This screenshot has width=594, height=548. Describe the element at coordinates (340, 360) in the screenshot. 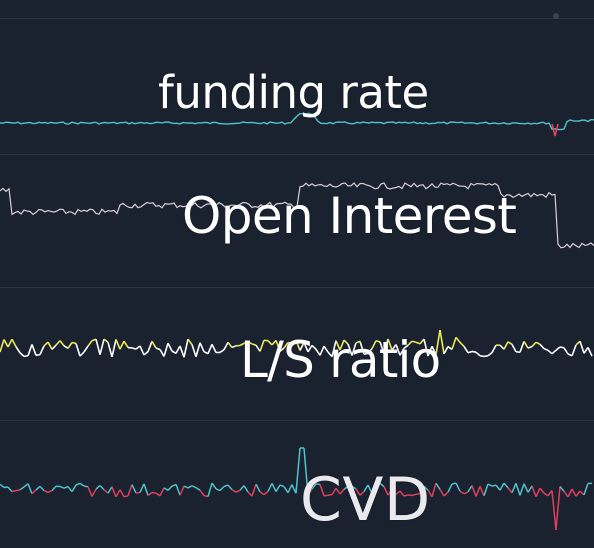

I see `ls-ratio-label: L/S ratio` at that location.